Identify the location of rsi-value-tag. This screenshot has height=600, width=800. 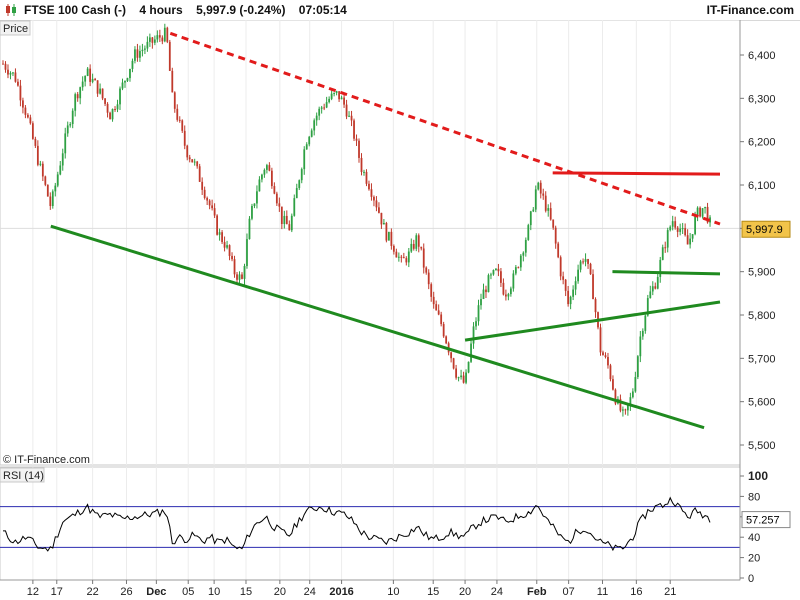
(766, 520).